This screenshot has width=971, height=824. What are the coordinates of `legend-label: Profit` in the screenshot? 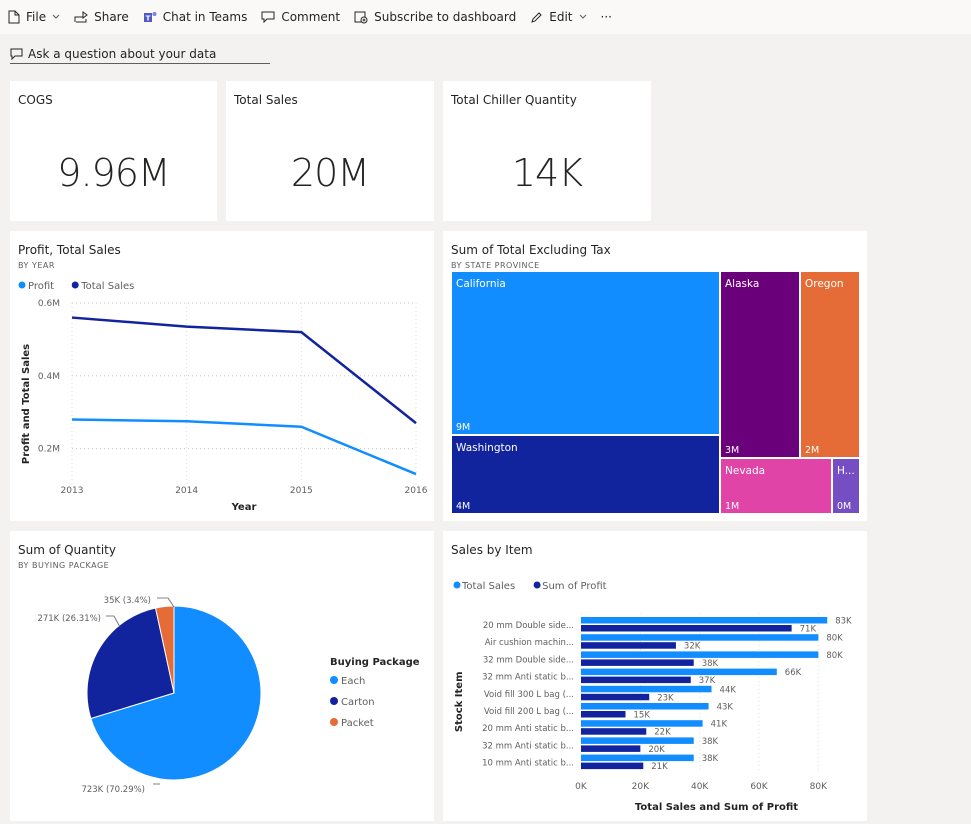 It's located at (41, 286).